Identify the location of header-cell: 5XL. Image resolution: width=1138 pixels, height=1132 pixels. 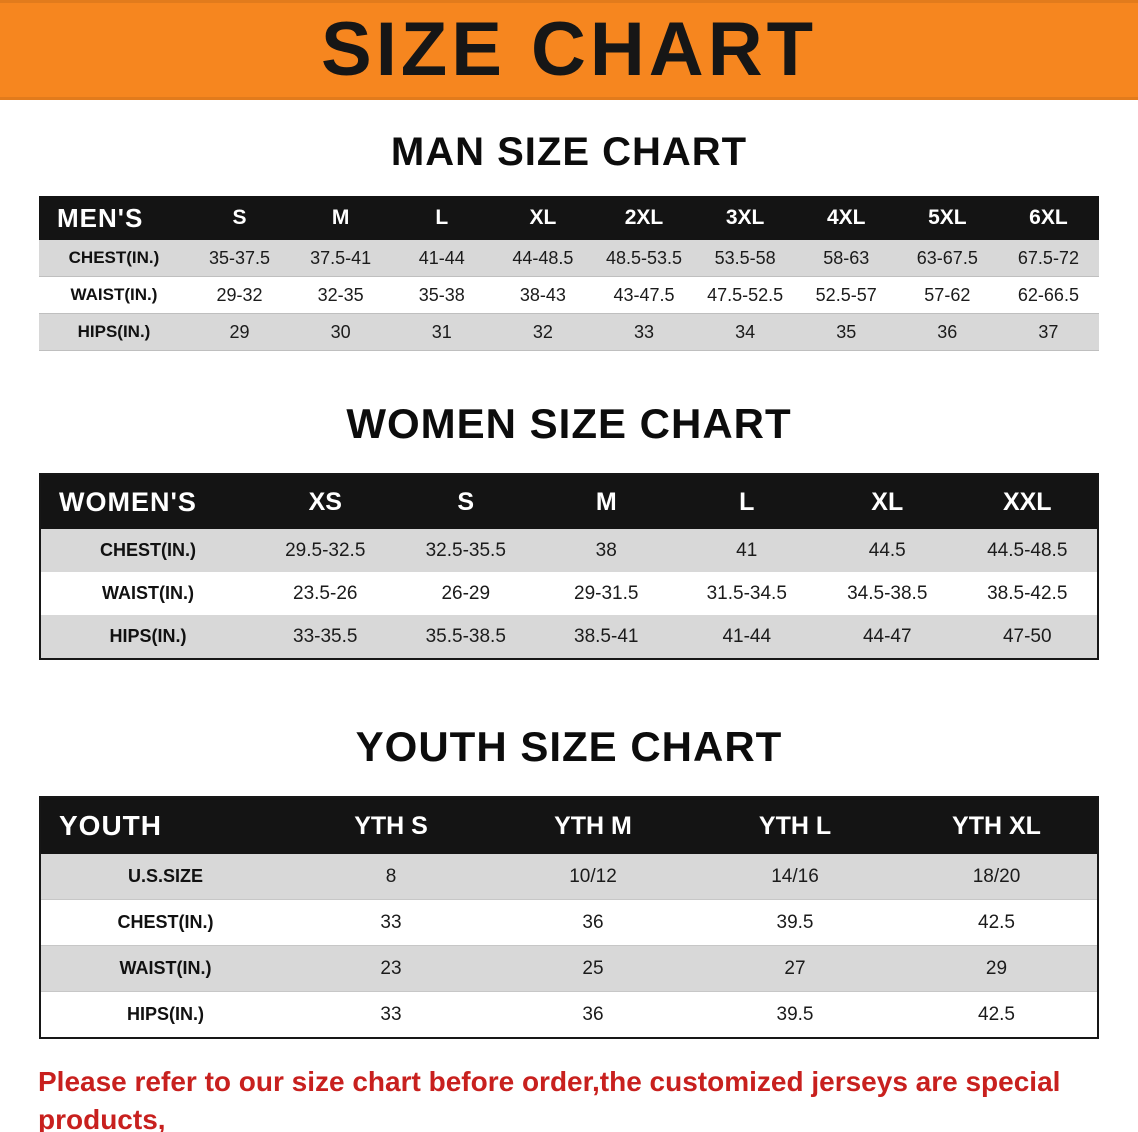
(947, 218).